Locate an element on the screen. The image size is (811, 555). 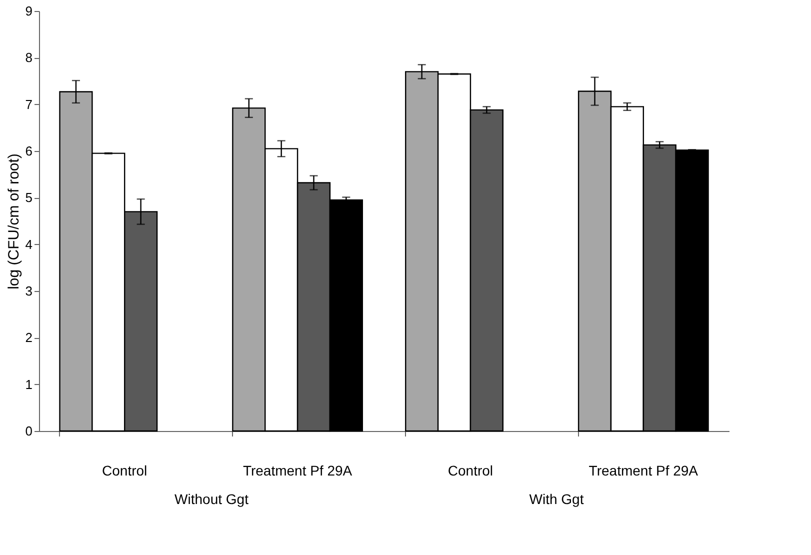
y-tick-label: 3 is located at coordinates (28, 291).